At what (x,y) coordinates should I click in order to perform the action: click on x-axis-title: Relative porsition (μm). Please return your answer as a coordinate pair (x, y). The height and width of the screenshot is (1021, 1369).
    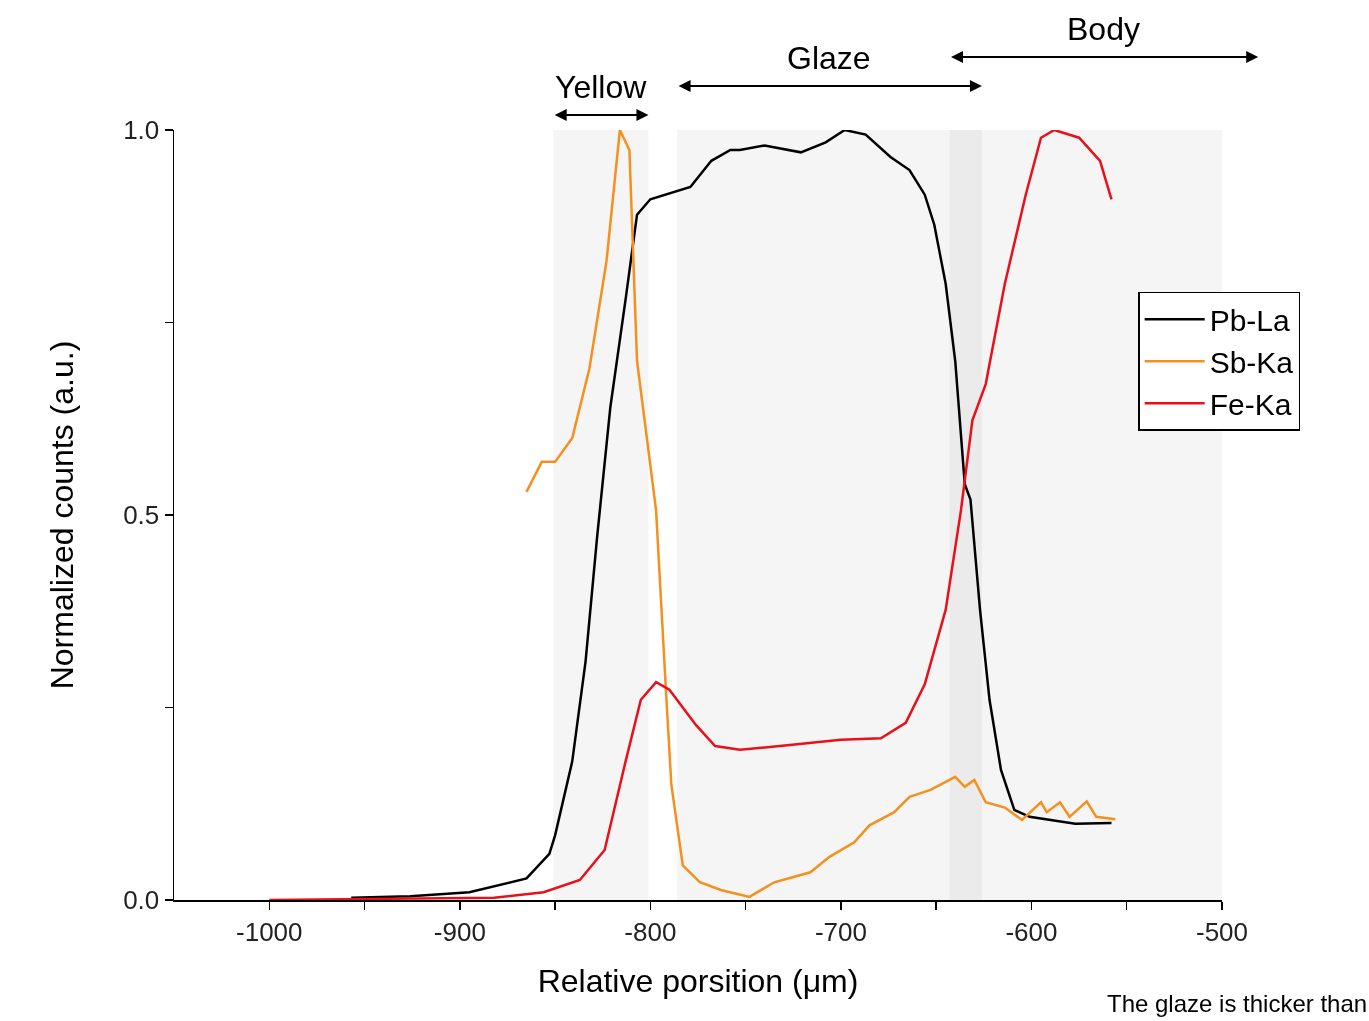
    Looking at the image, I should click on (698, 981).